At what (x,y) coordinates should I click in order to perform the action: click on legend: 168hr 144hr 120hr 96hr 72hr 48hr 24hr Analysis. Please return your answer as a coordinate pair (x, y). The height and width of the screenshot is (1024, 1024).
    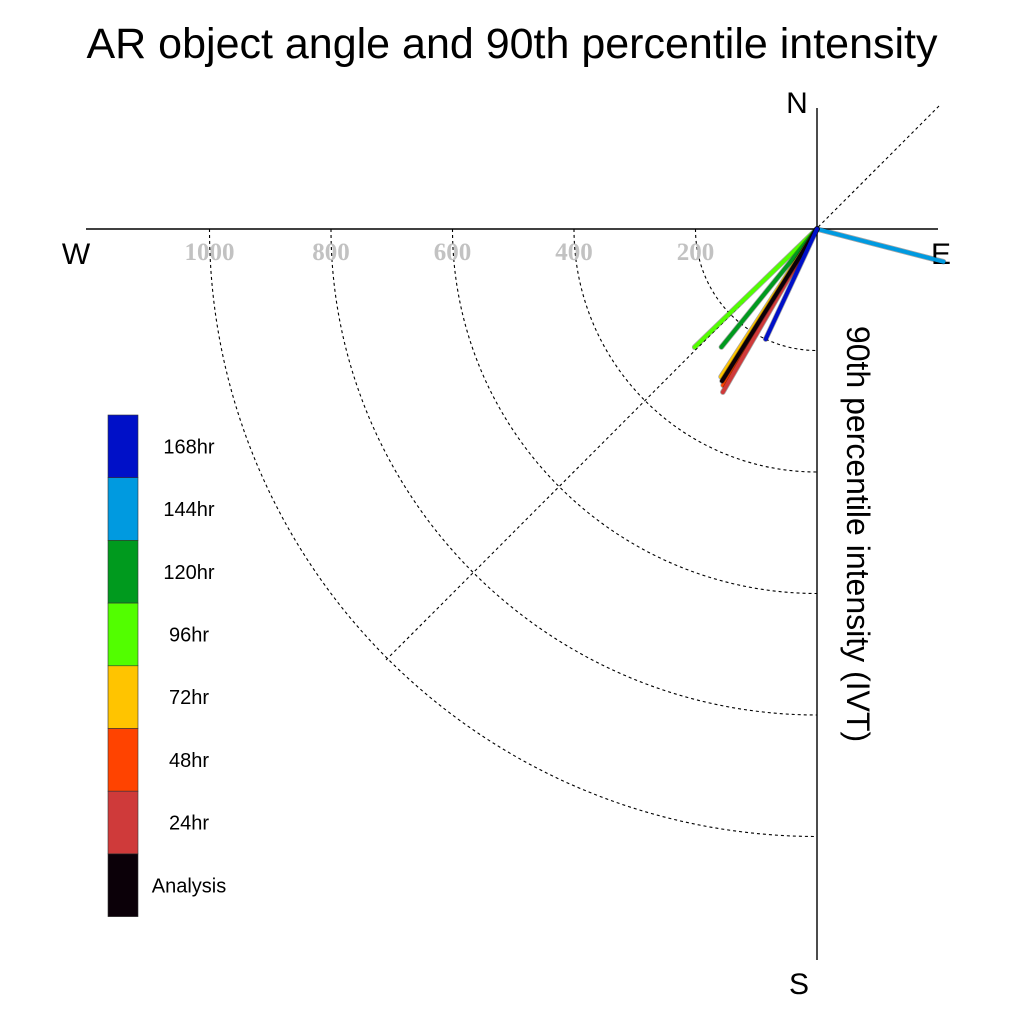
    Looking at the image, I should click on (166, 665).